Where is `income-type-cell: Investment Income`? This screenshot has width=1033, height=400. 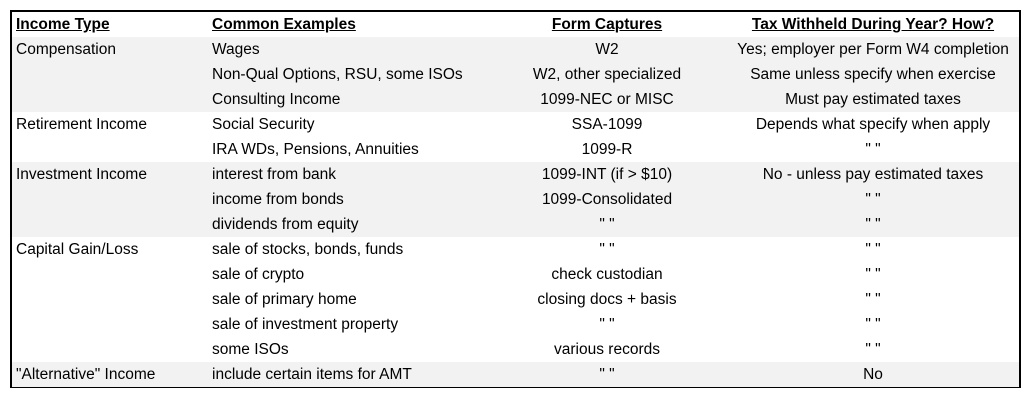 income-type-cell: Investment Income is located at coordinates (112, 174).